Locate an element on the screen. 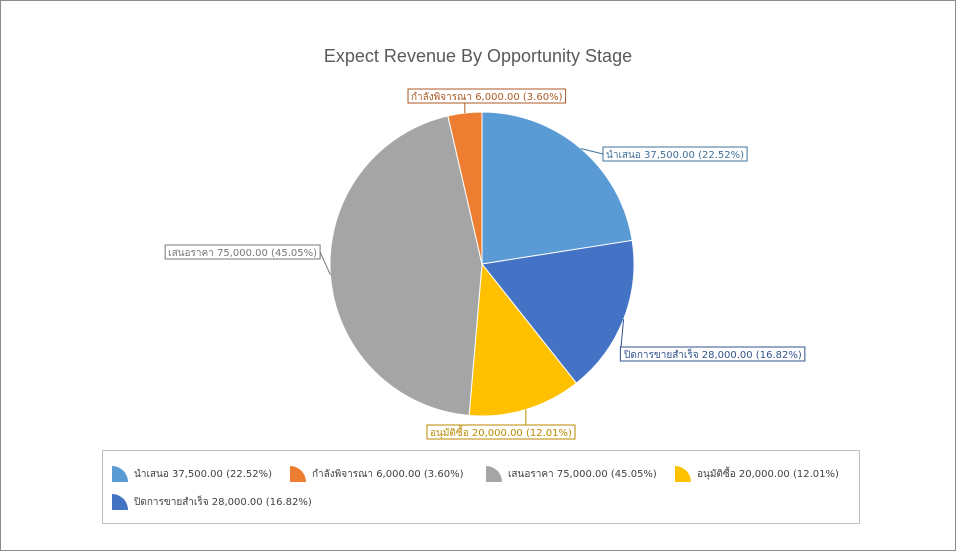 This screenshot has height=551, width=956. data-label: เสนอราคา 75,000.00 (45.05%) is located at coordinates (242, 253).